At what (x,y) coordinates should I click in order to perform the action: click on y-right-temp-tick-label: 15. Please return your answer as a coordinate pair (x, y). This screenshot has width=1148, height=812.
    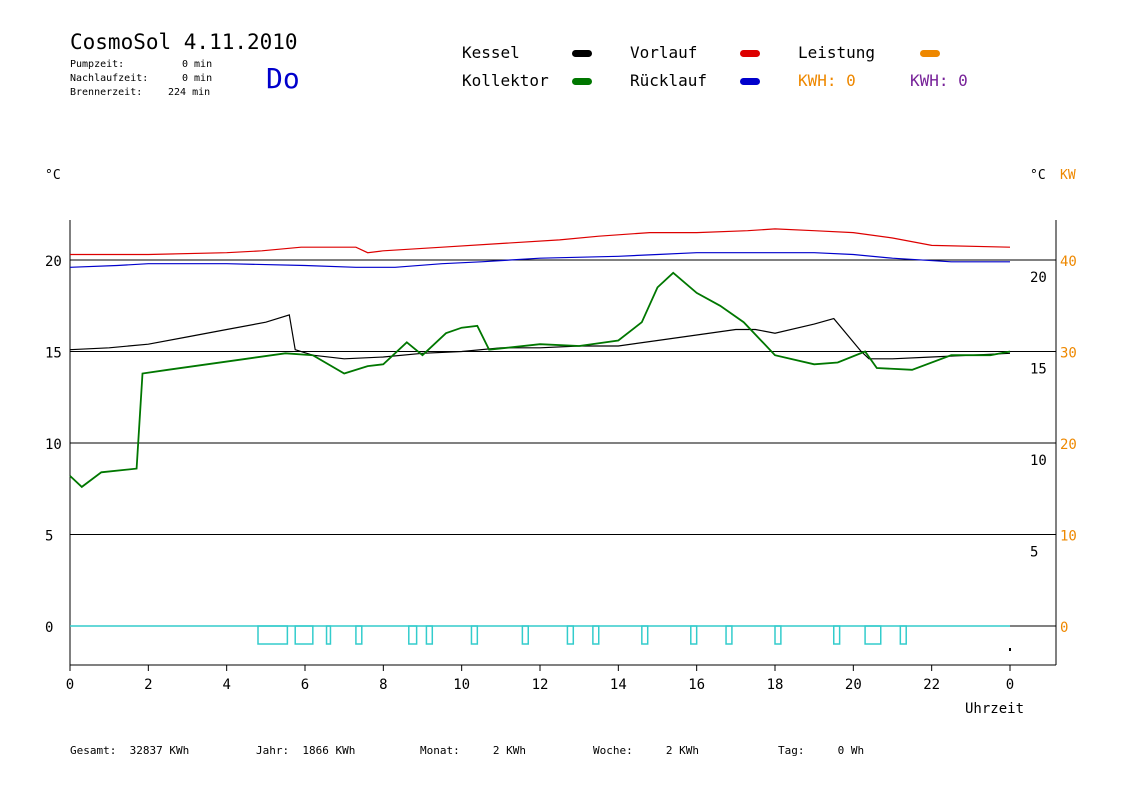
    Looking at the image, I should click on (1038, 370).